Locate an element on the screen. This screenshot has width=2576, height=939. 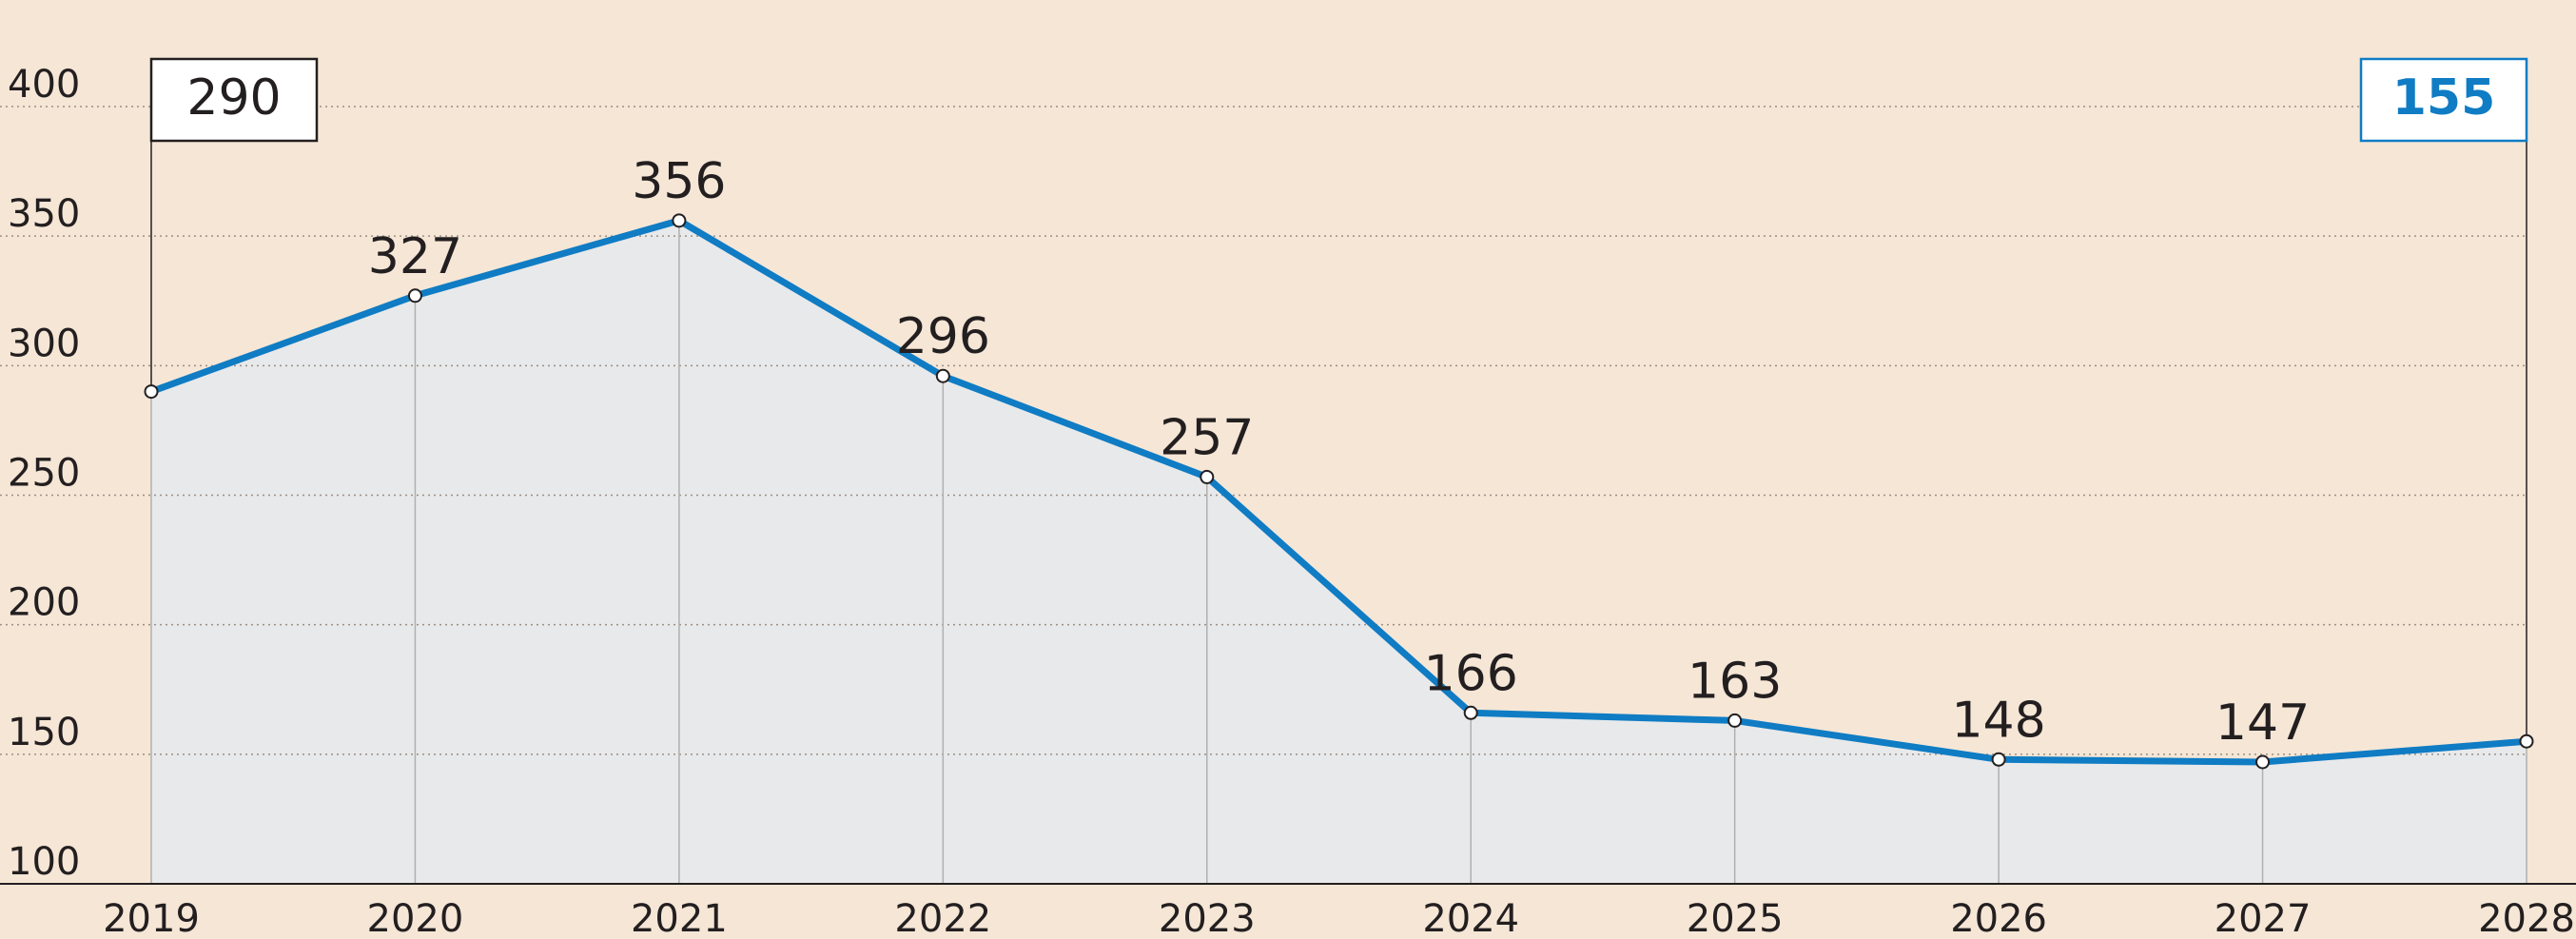
value-label: 296 is located at coordinates (943, 336).